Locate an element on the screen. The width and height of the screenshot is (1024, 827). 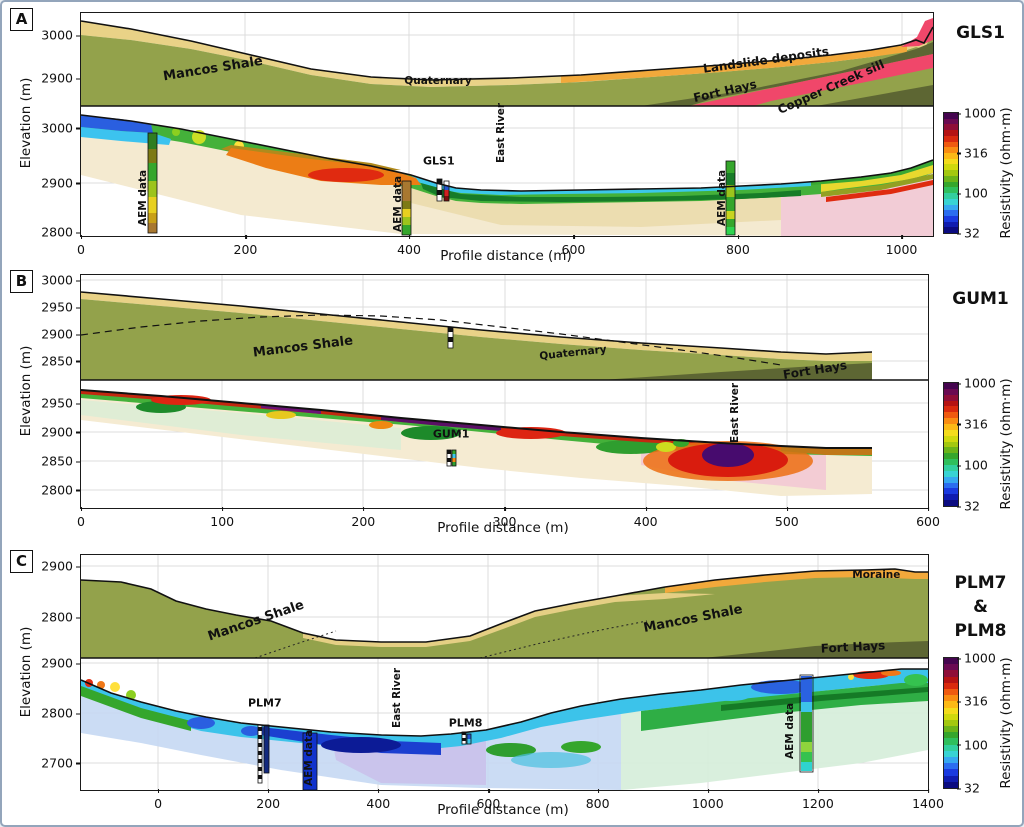
res-green-blob is located at coordinates (581, 747).